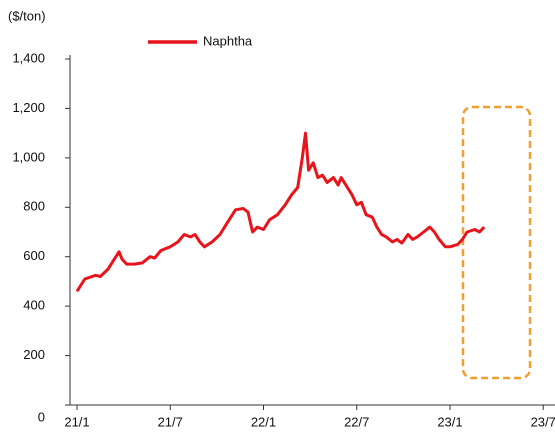 This screenshot has width=555, height=438. I want to click on x-tick-label: 23/7, so click(543, 421).